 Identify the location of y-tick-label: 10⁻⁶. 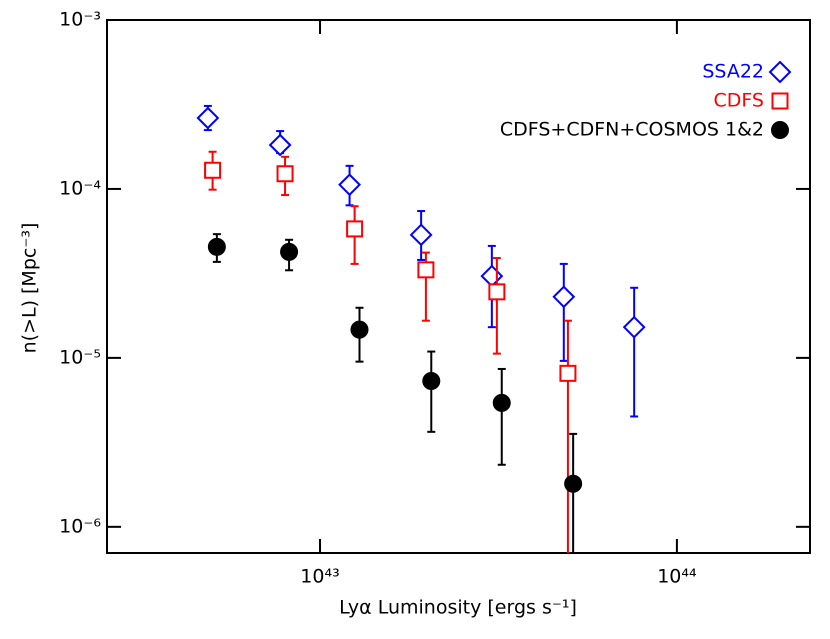
(80, 526).